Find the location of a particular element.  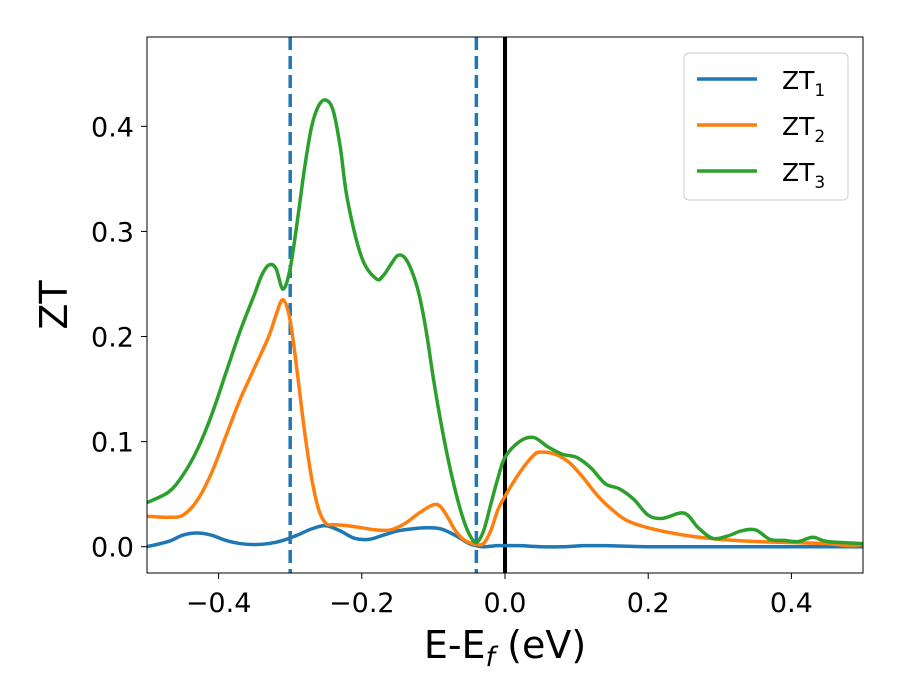

y-tick-label: 0.1 is located at coordinates (112, 443).